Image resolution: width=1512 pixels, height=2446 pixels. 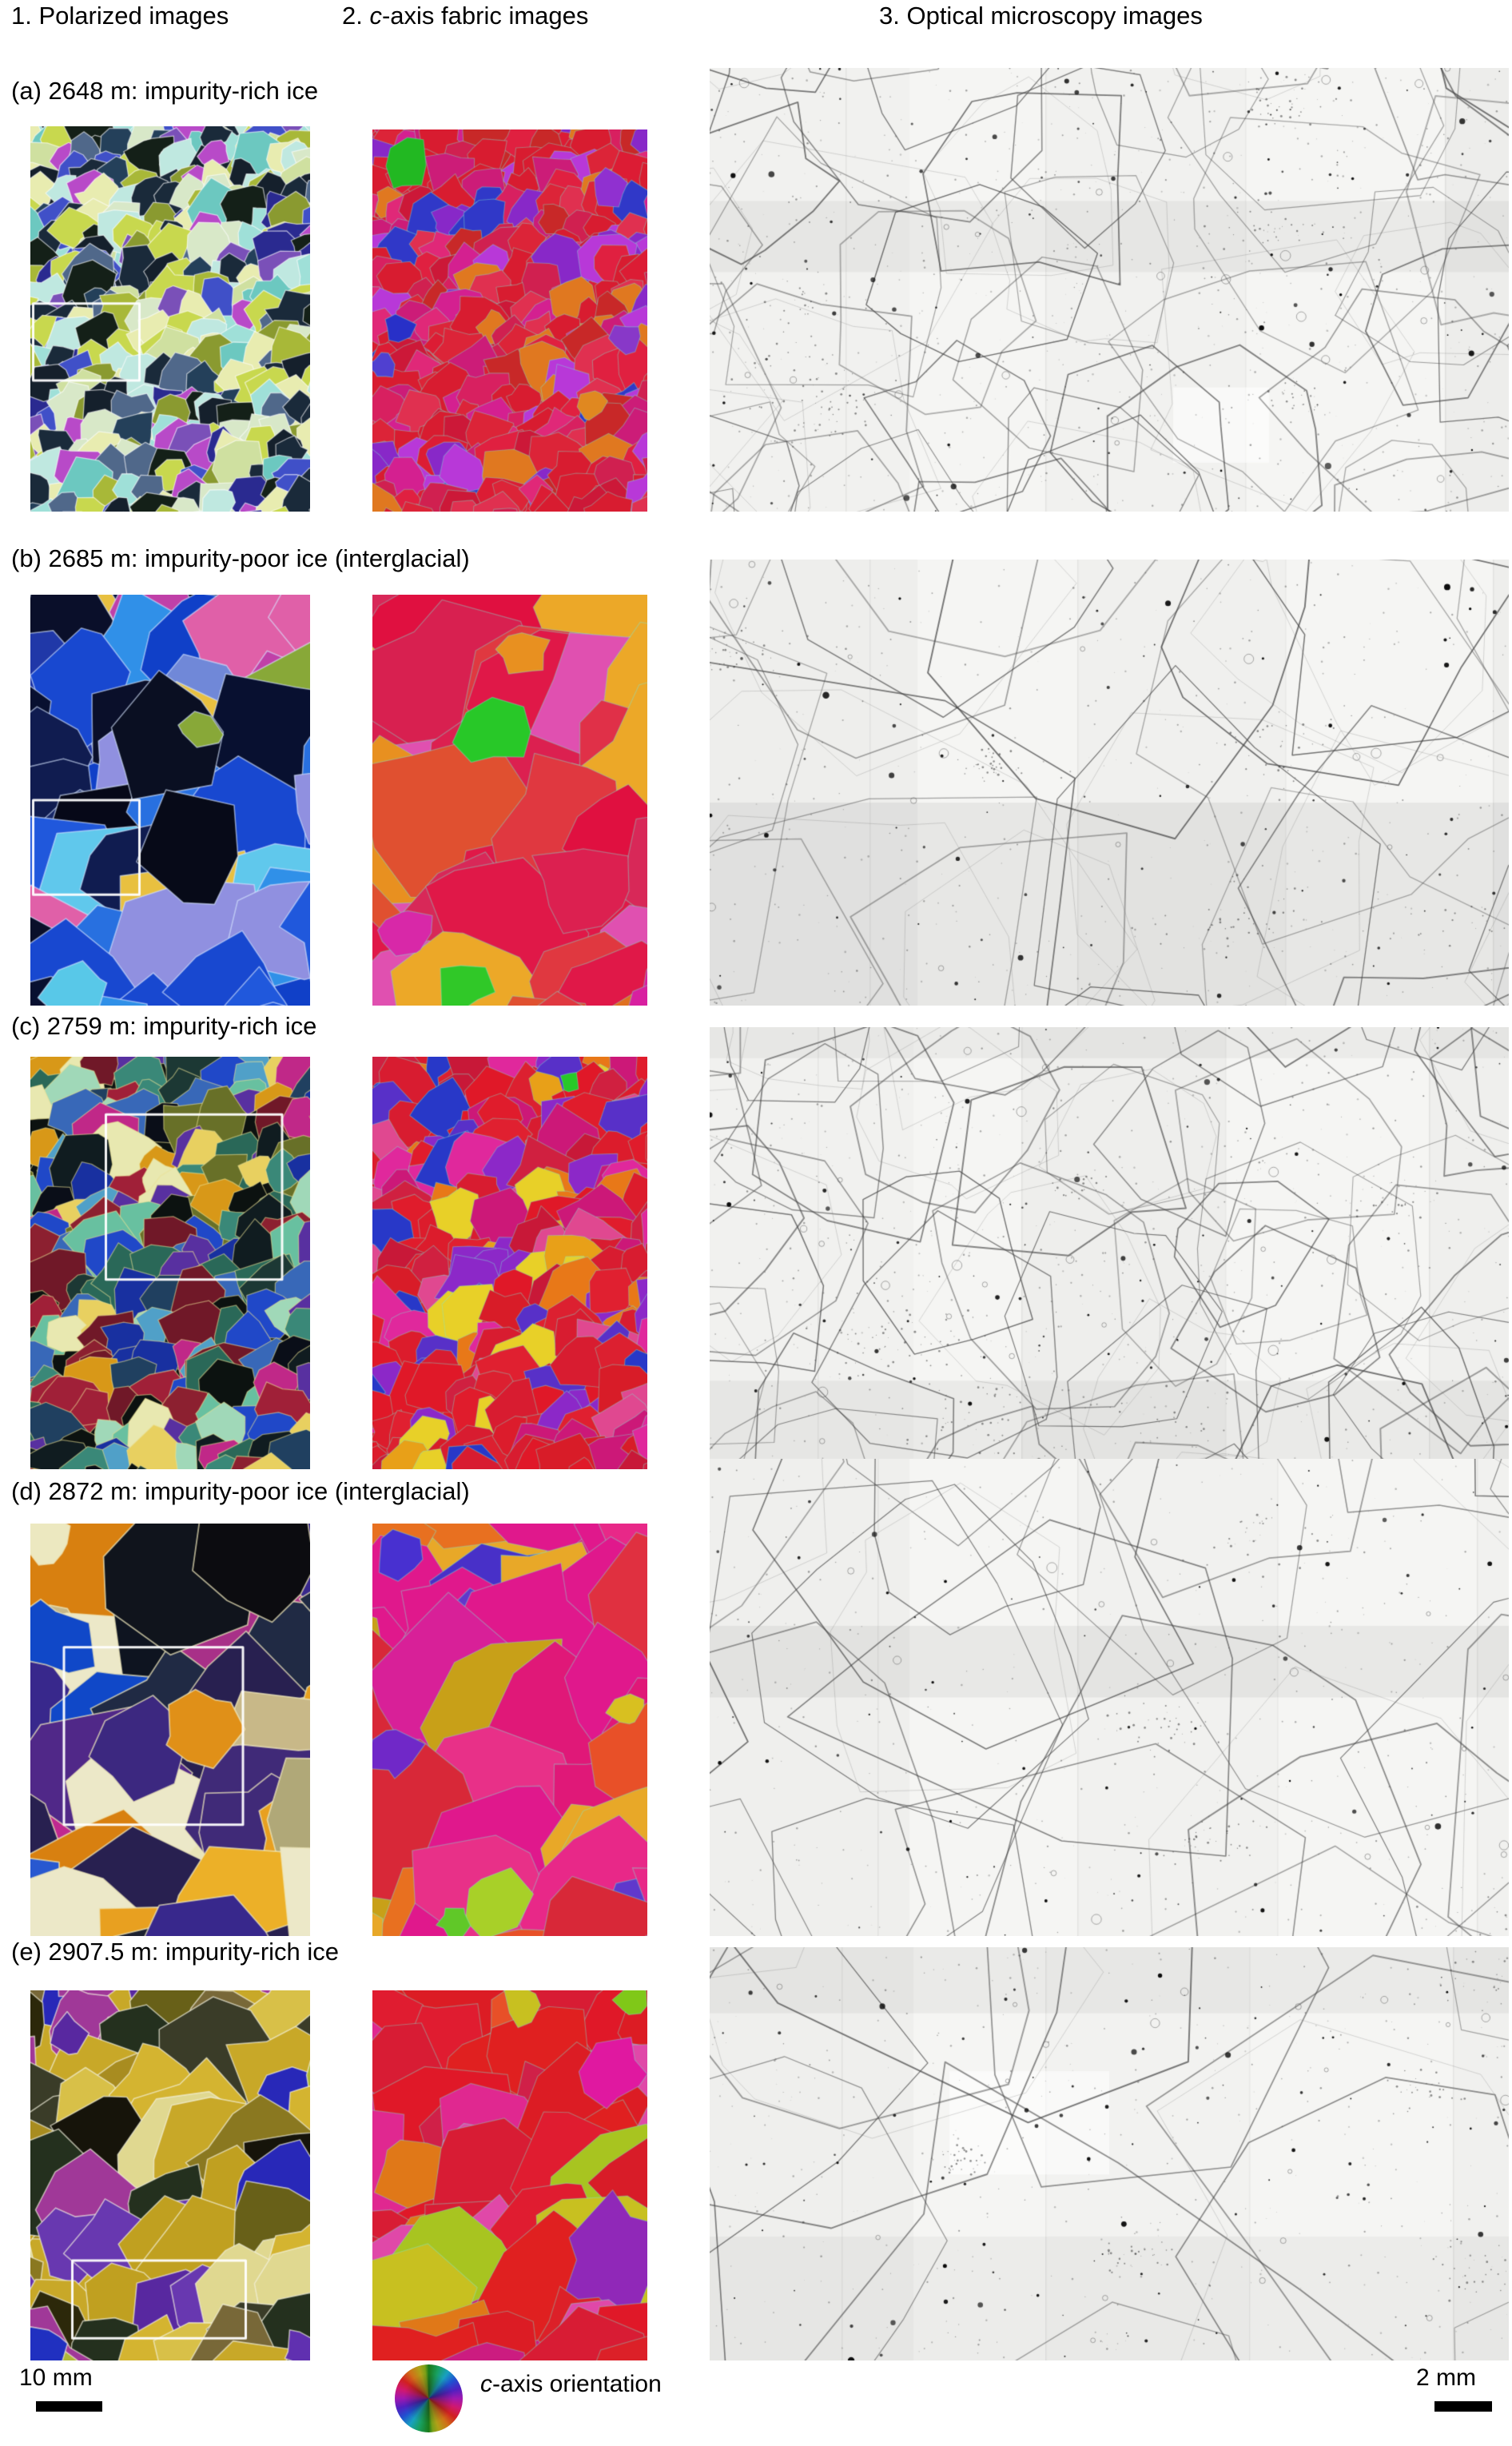 I want to click on right-scale-label: 2 mm, so click(x=1446, y=2377).